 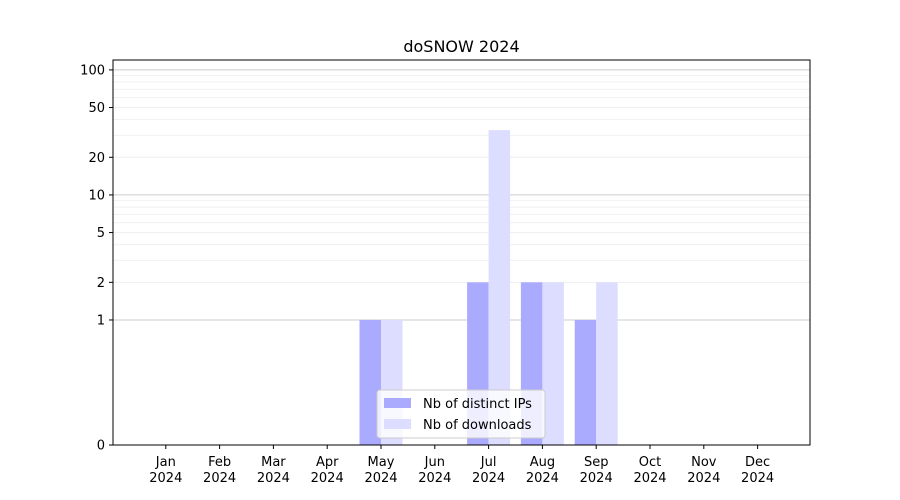 I want to click on y-tick-label: 20, so click(x=96, y=158).